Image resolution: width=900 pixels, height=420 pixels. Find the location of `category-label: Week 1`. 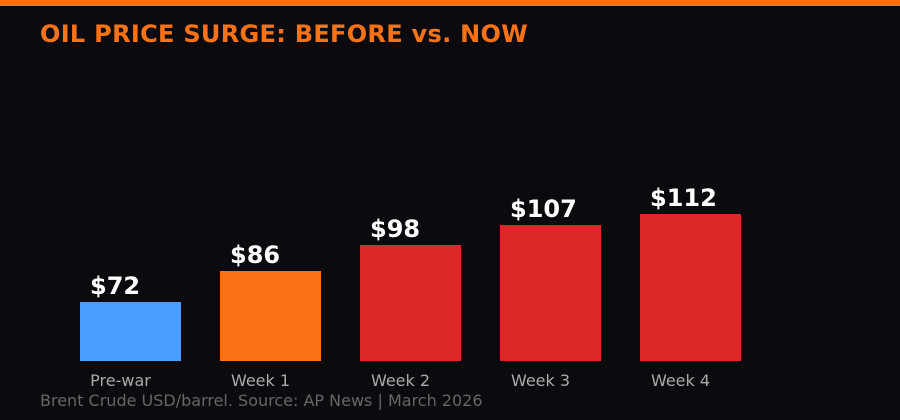

category-label: Week 1 is located at coordinates (260, 380).